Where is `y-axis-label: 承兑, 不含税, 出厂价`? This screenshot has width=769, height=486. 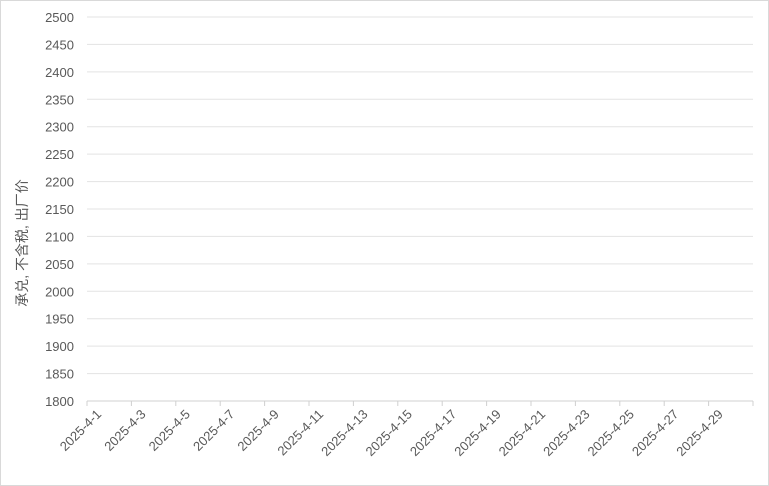 y-axis-label: 承兑, 不含税, 出厂价 is located at coordinates (22, 243).